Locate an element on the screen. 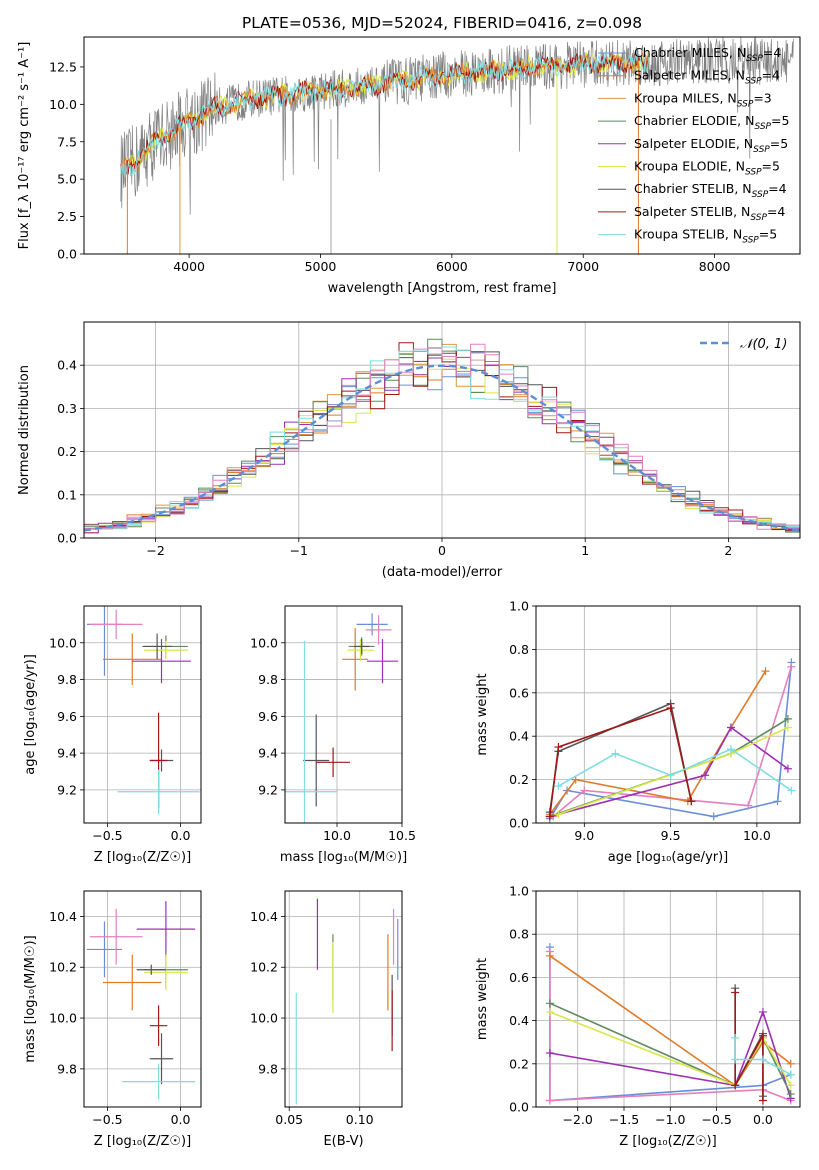 The image size is (819, 1170). y-axis-label: Flux [f_λ 10⁻¹⁷ erg cm⁻² s⁻¹ A⁻¹] is located at coordinates (24, 146).